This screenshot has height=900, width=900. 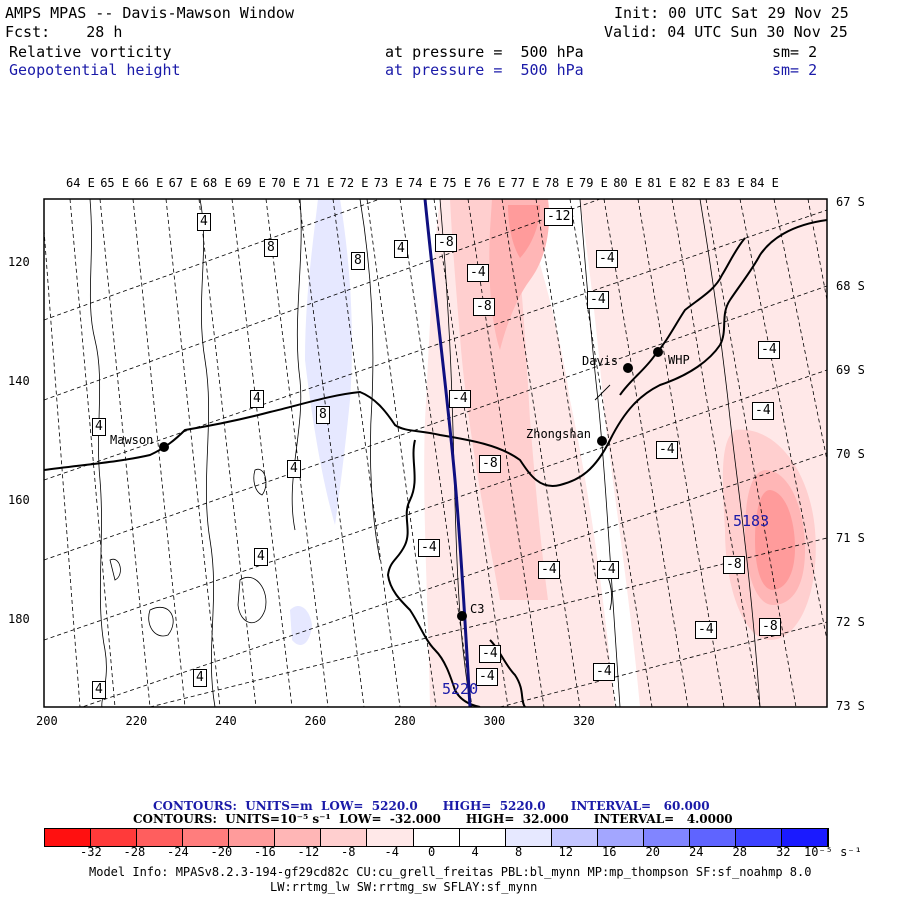 What do you see at coordinates (265, 852) in the screenshot?
I see `colorbar-tick-label: -16` at bounding box center [265, 852].